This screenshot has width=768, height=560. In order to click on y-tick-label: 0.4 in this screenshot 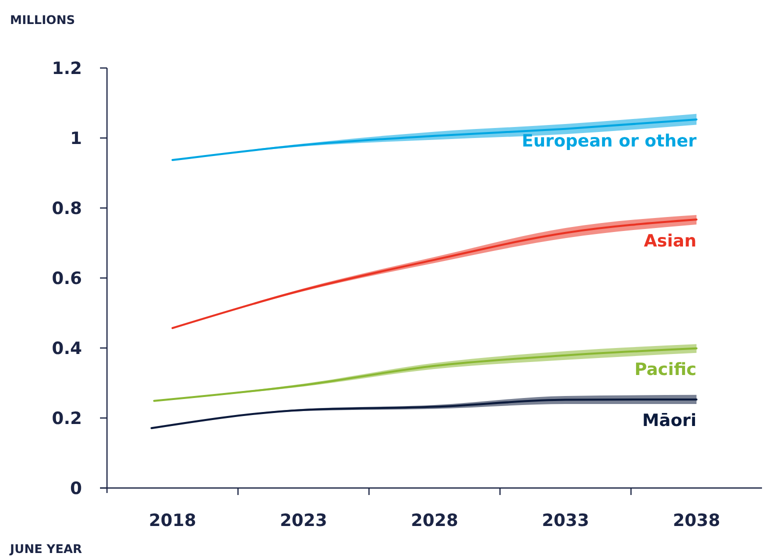, I will do `click(67, 348)`.